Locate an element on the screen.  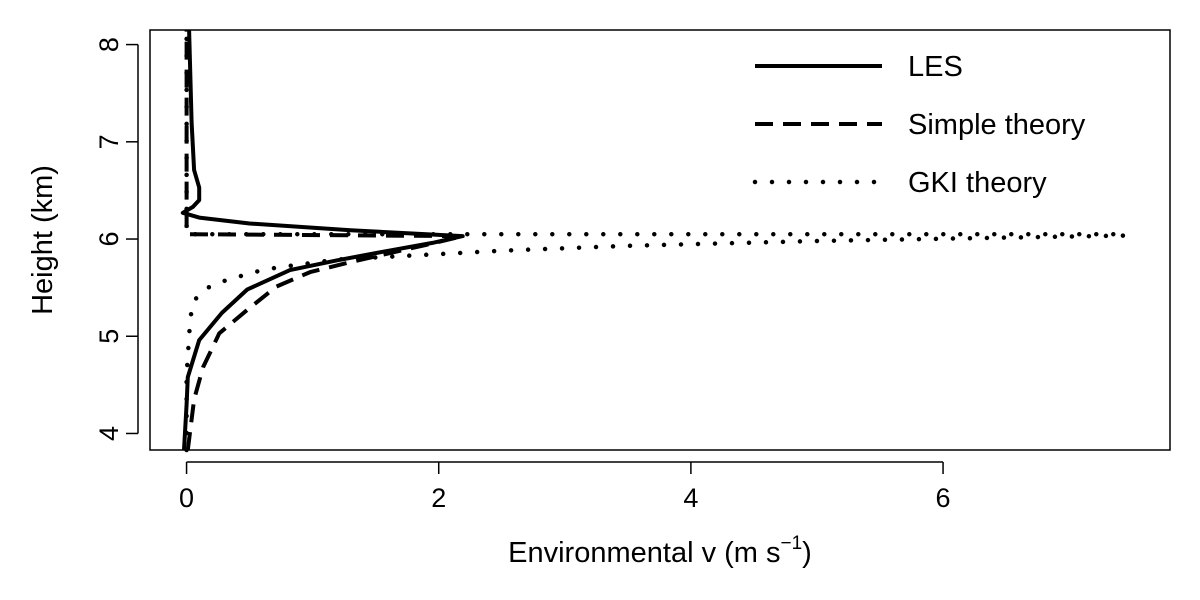
x-axis-label: Environmental v (m s−1) is located at coordinates (660, 551).